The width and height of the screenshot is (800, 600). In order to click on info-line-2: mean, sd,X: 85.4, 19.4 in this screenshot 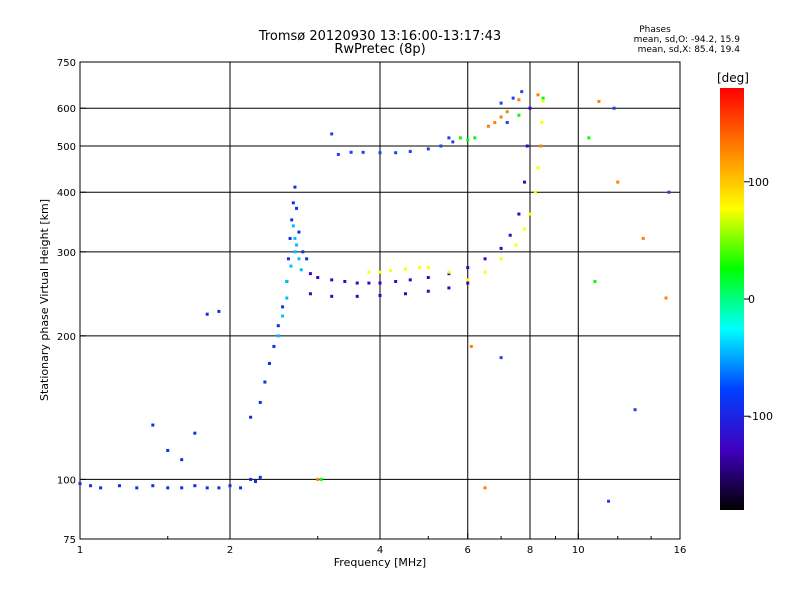, I will do `click(689, 50)`.